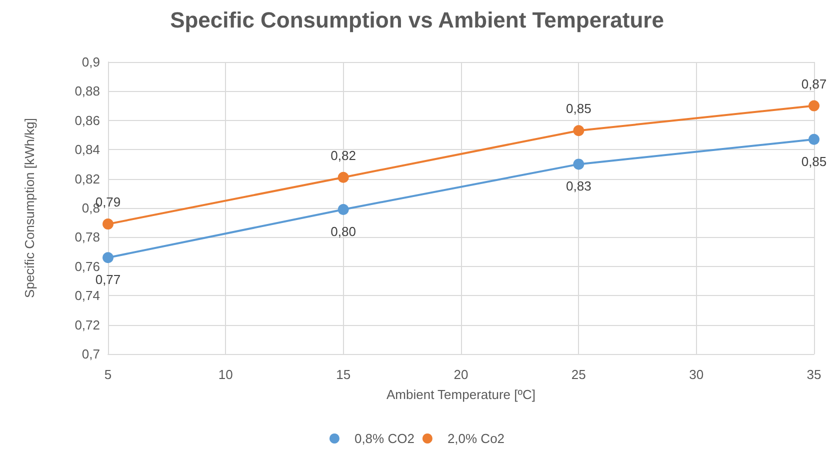 The height and width of the screenshot is (452, 834). I want to click on y-tick-label: 0,84, so click(87, 150).